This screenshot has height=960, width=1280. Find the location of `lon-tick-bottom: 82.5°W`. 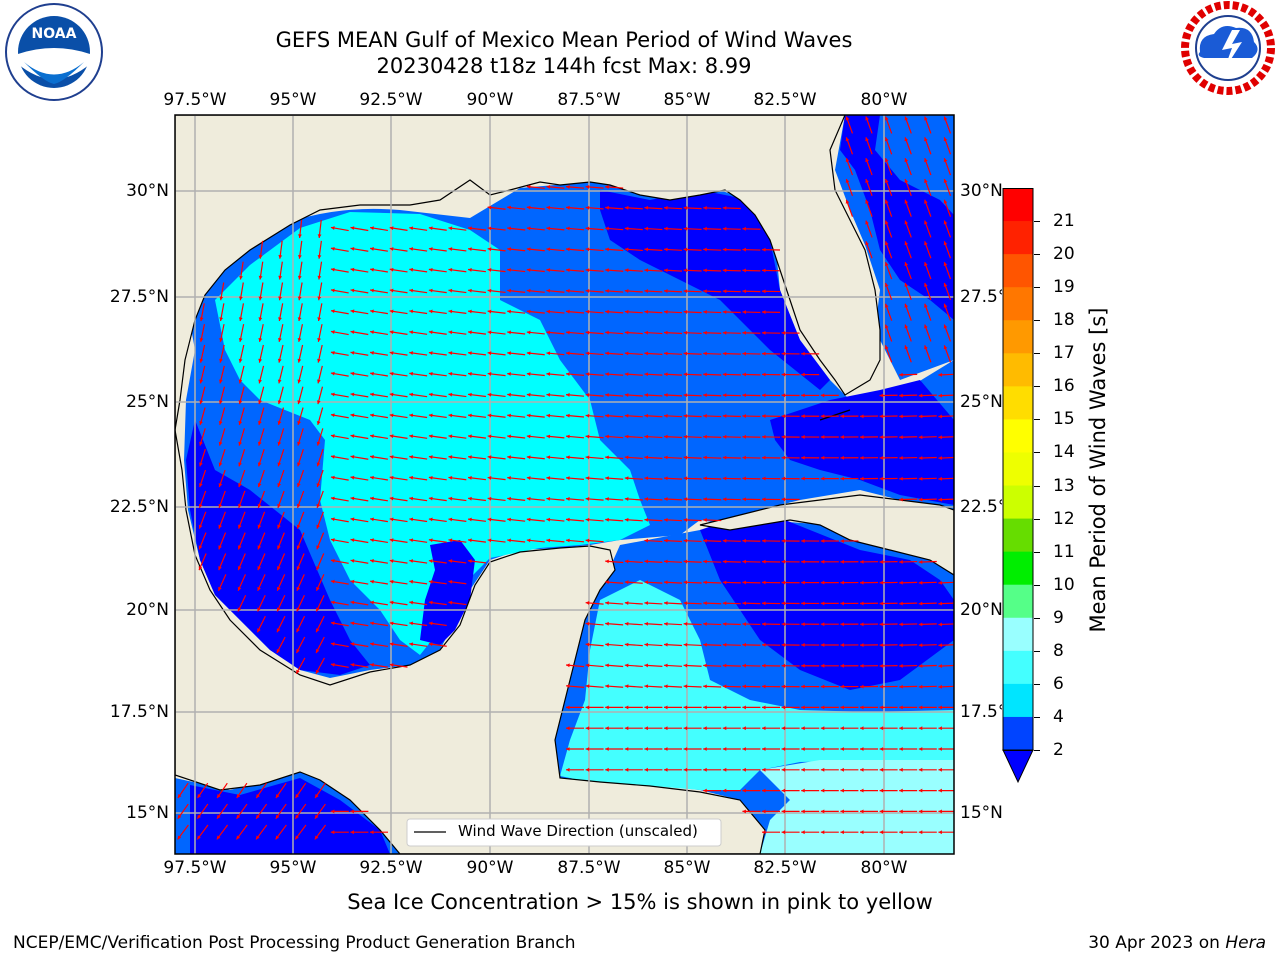

lon-tick-bottom: 82.5°W is located at coordinates (785, 868).